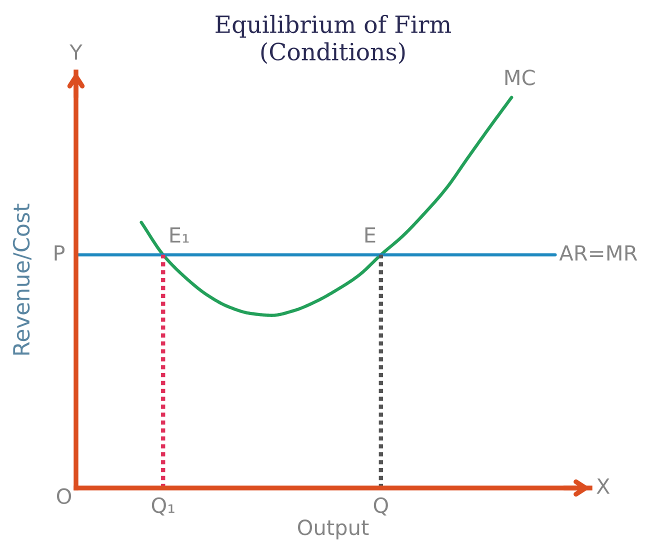 The width and height of the screenshot is (653, 545). Describe the element at coordinates (381, 506) in the screenshot. I see `x-tick-label: Q` at that location.